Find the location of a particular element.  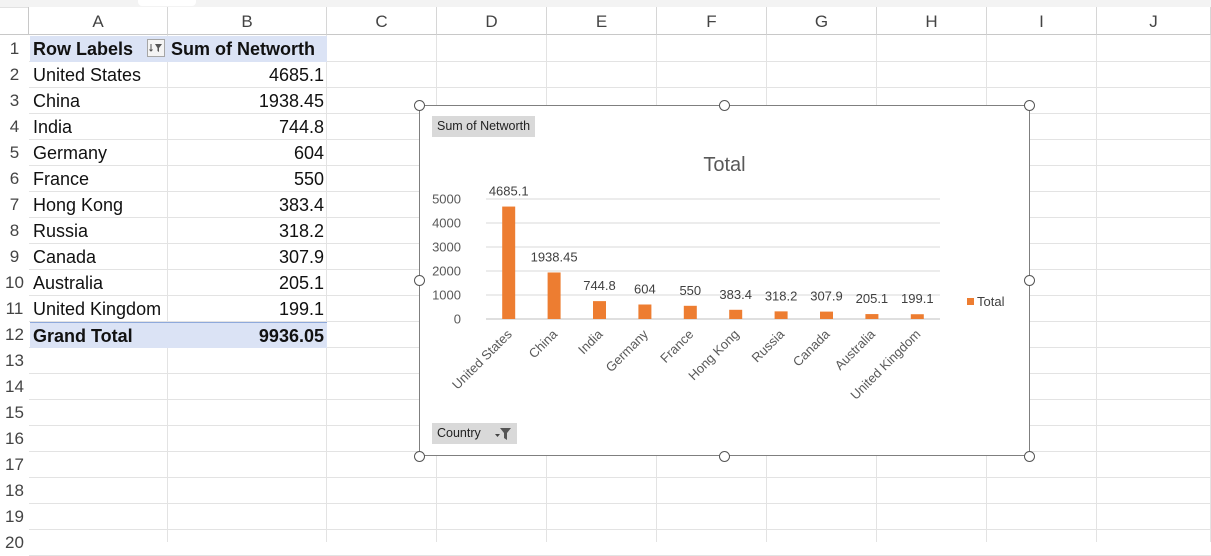

pivot-row-label: United Kingdom is located at coordinates (97, 309).